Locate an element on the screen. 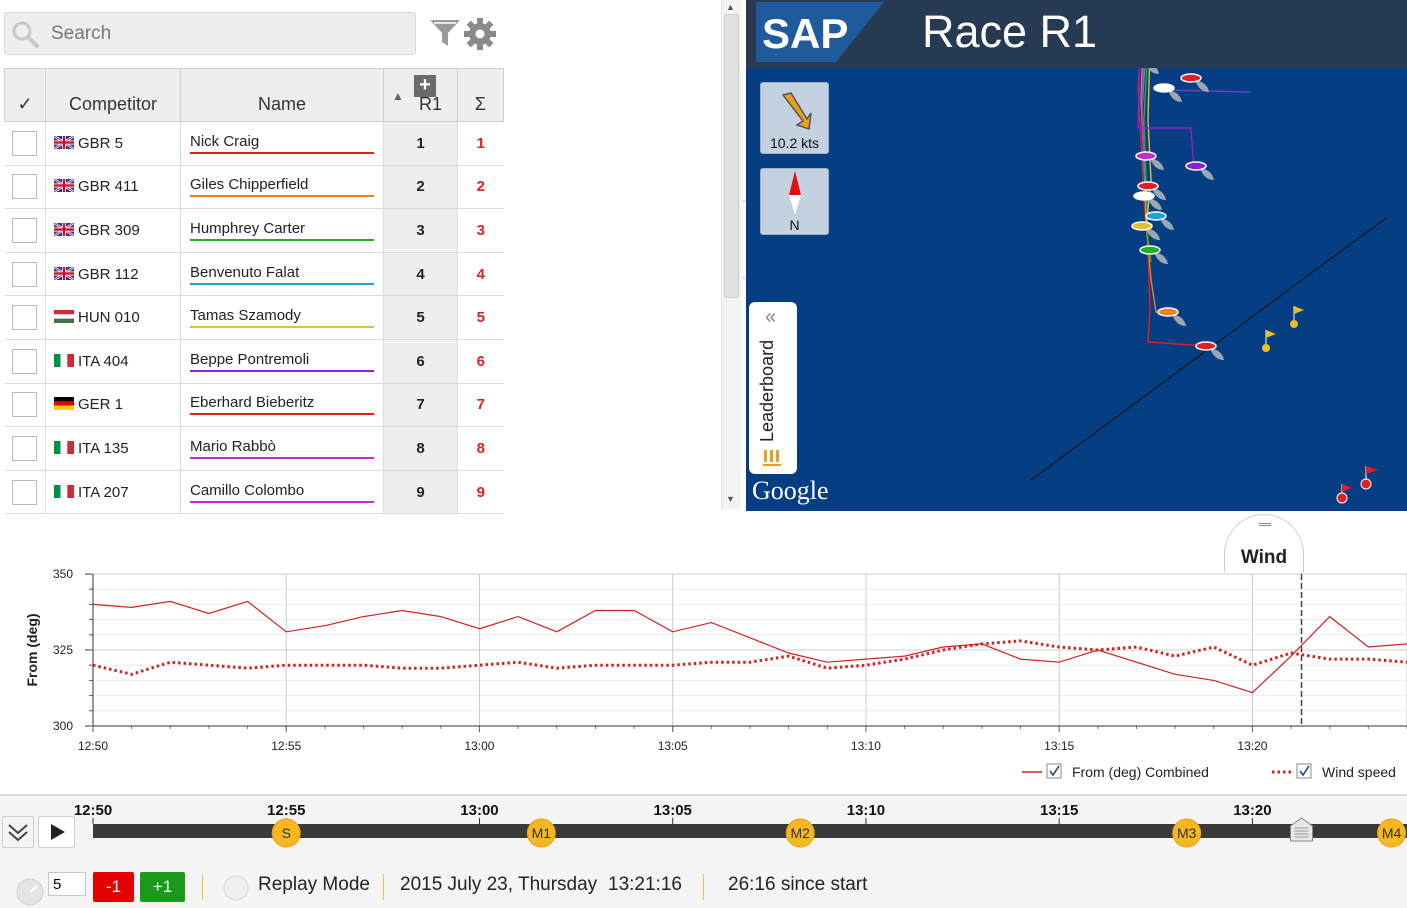 This screenshot has height=908, width=1407. race-course-tracks is located at coordinates (1208, 262).